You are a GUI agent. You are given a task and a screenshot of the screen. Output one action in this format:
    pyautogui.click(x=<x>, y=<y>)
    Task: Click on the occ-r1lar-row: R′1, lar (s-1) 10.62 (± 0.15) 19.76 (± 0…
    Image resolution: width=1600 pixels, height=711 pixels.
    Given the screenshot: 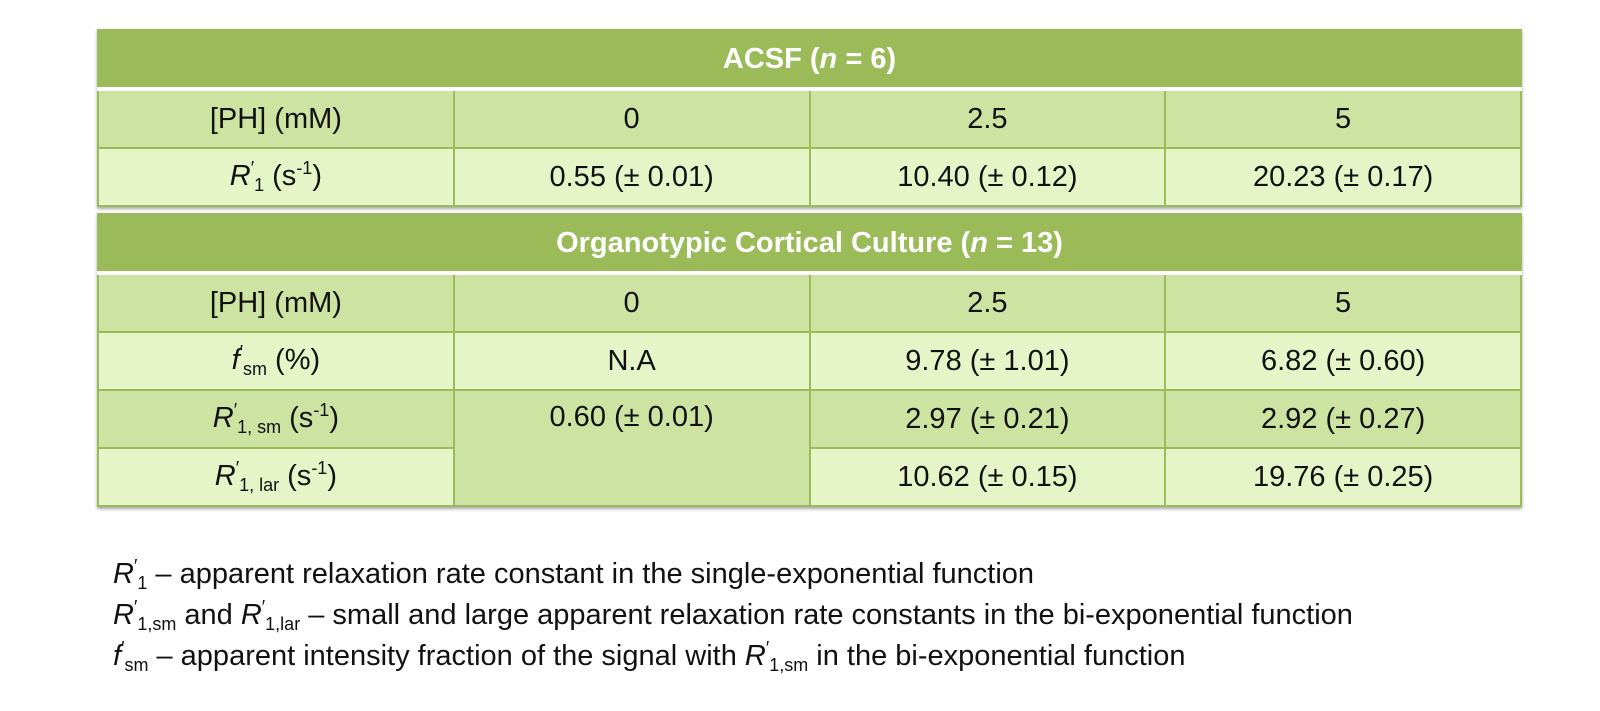 What is the action you would take?
    pyautogui.click(x=809, y=477)
    